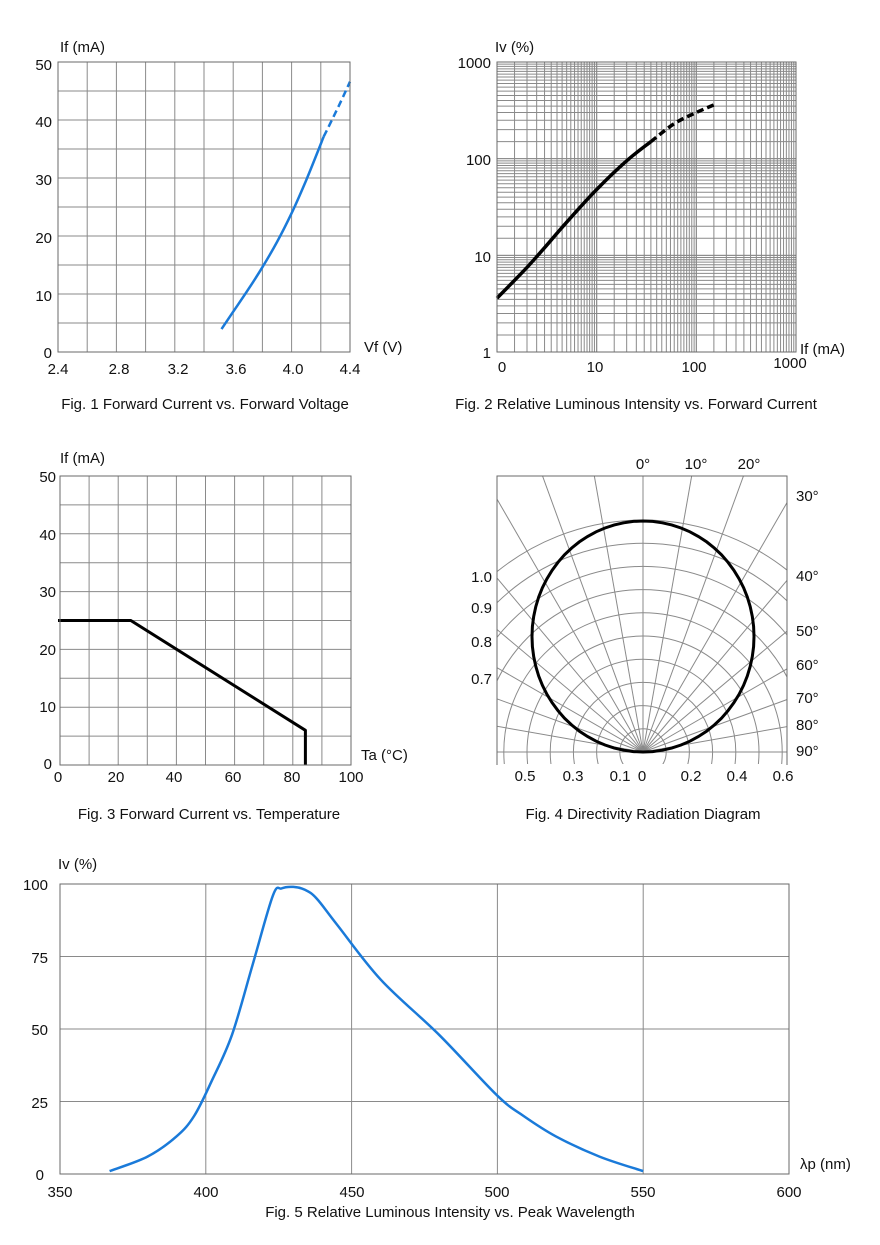 The height and width of the screenshot is (1245, 880). I want to click on fig3-ytick: 10, so click(47, 707).